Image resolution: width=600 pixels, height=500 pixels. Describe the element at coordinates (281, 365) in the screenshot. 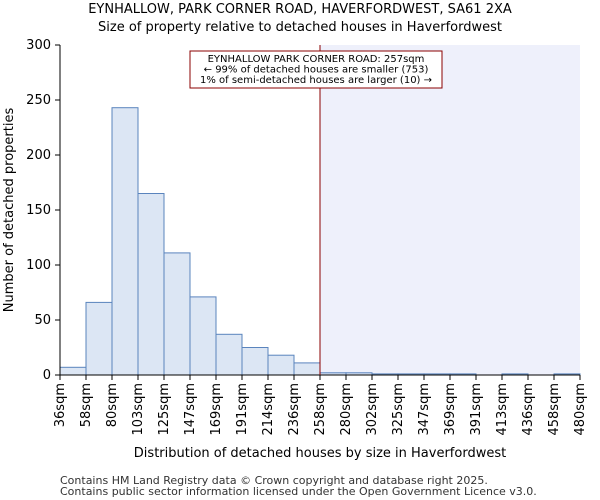

I see `bar-214sqm` at that location.